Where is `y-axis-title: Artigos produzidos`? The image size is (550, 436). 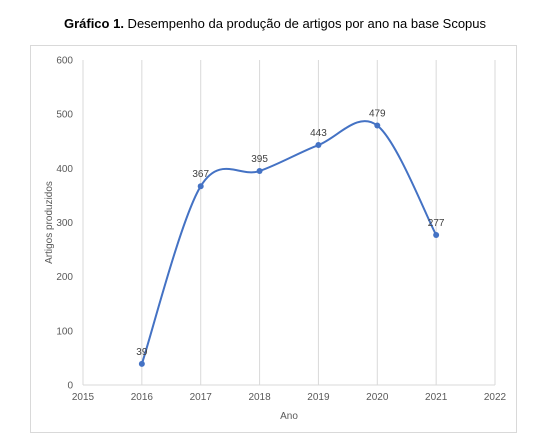 y-axis-title: Artigos produzidos is located at coordinates (49, 222).